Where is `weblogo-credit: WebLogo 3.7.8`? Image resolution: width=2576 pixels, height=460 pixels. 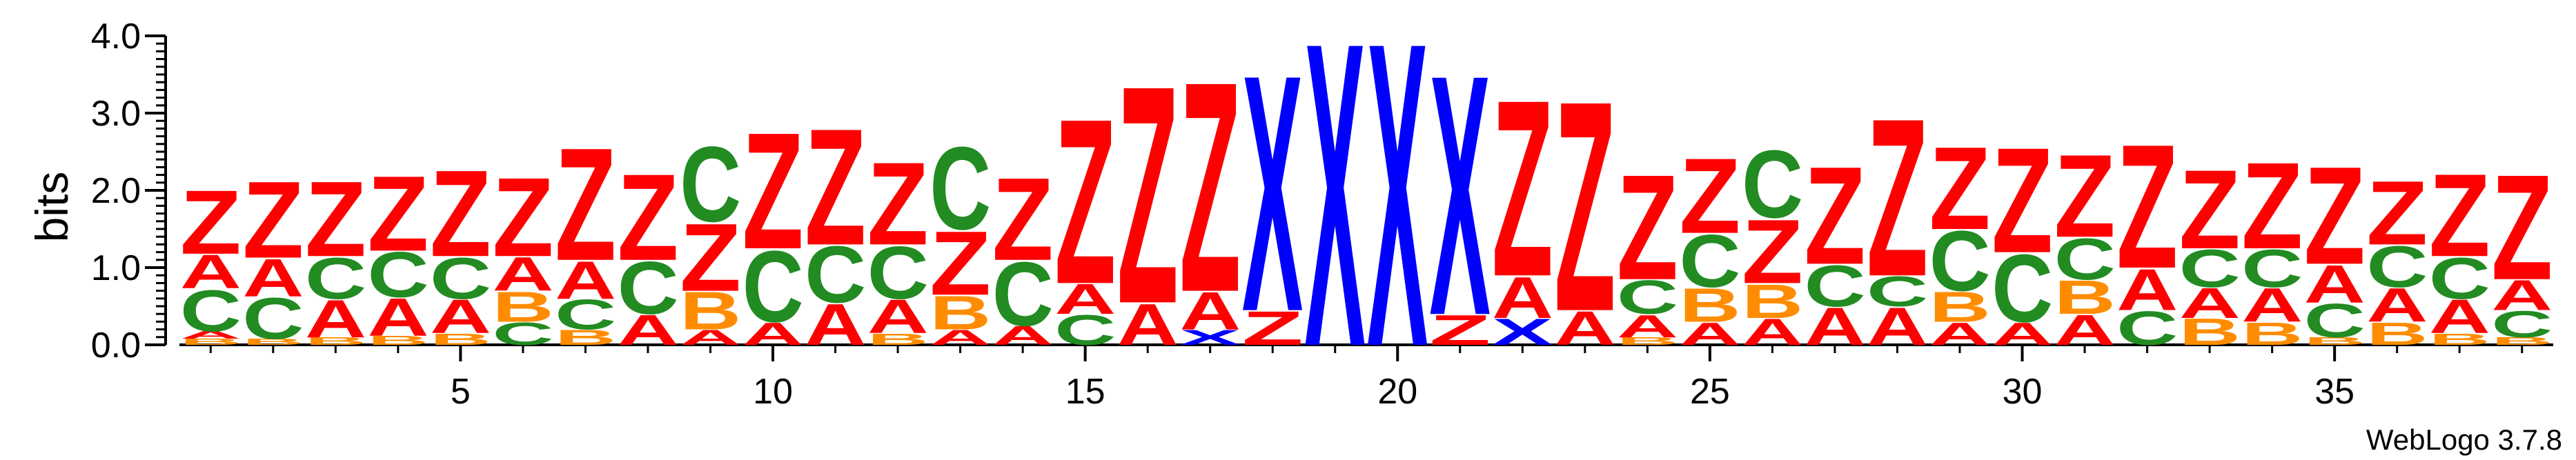
weblogo-credit: WebLogo 3.7.8 is located at coordinates (2464, 439).